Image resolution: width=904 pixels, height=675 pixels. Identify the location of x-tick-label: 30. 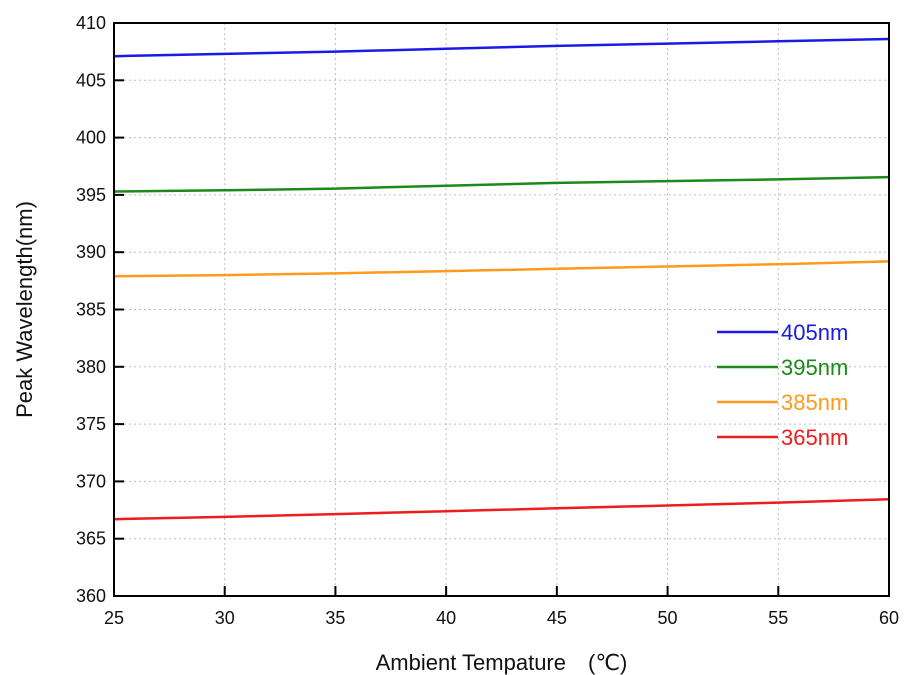
(225, 618).